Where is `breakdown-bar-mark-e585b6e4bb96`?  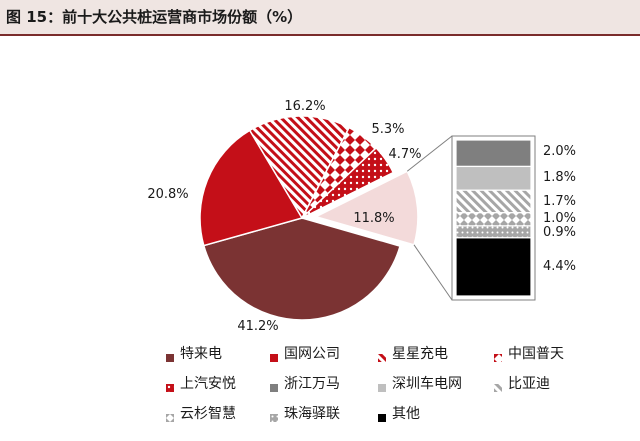 breakdown-bar-mark-e585b6e4bb96 is located at coordinates (493, 267).